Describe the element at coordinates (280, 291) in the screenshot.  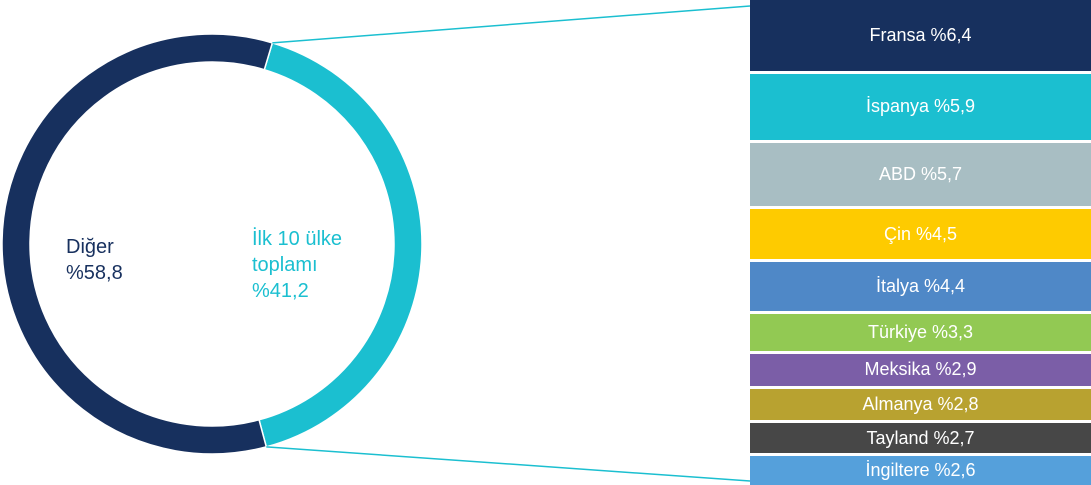
I see `top10-slice-value: %41,2` at that location.